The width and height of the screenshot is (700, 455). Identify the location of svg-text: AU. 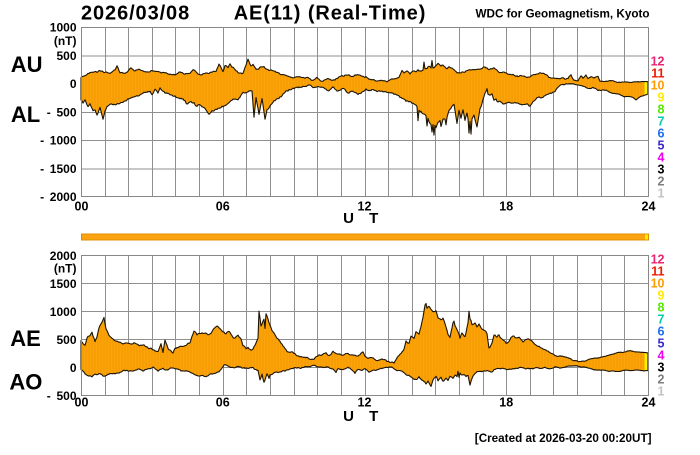
(27, 64).